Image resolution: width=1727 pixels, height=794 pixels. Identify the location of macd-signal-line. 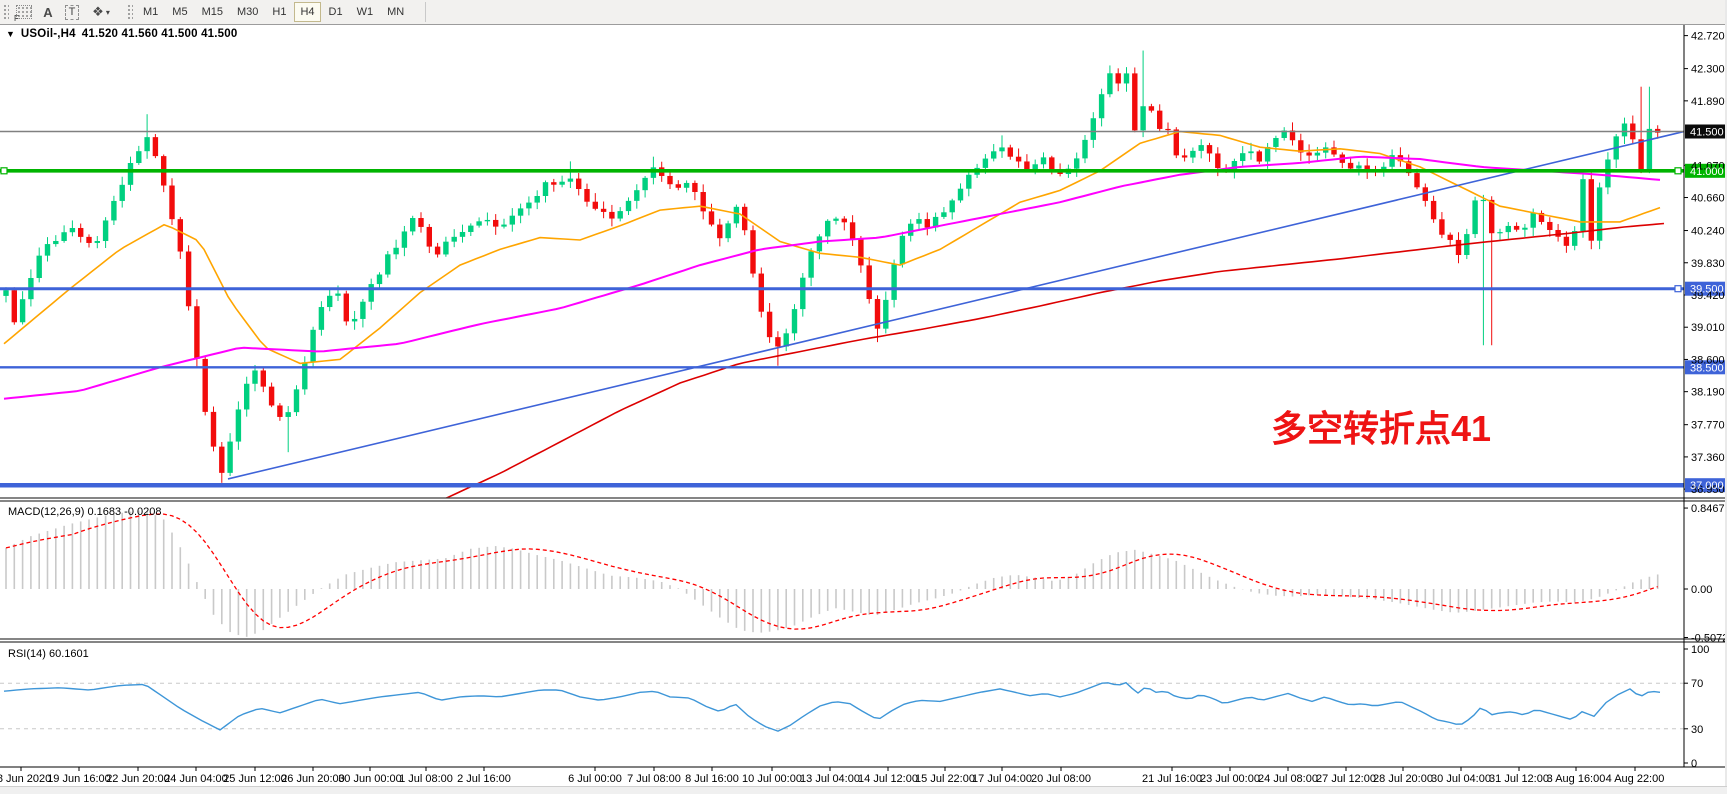
(831, 571).